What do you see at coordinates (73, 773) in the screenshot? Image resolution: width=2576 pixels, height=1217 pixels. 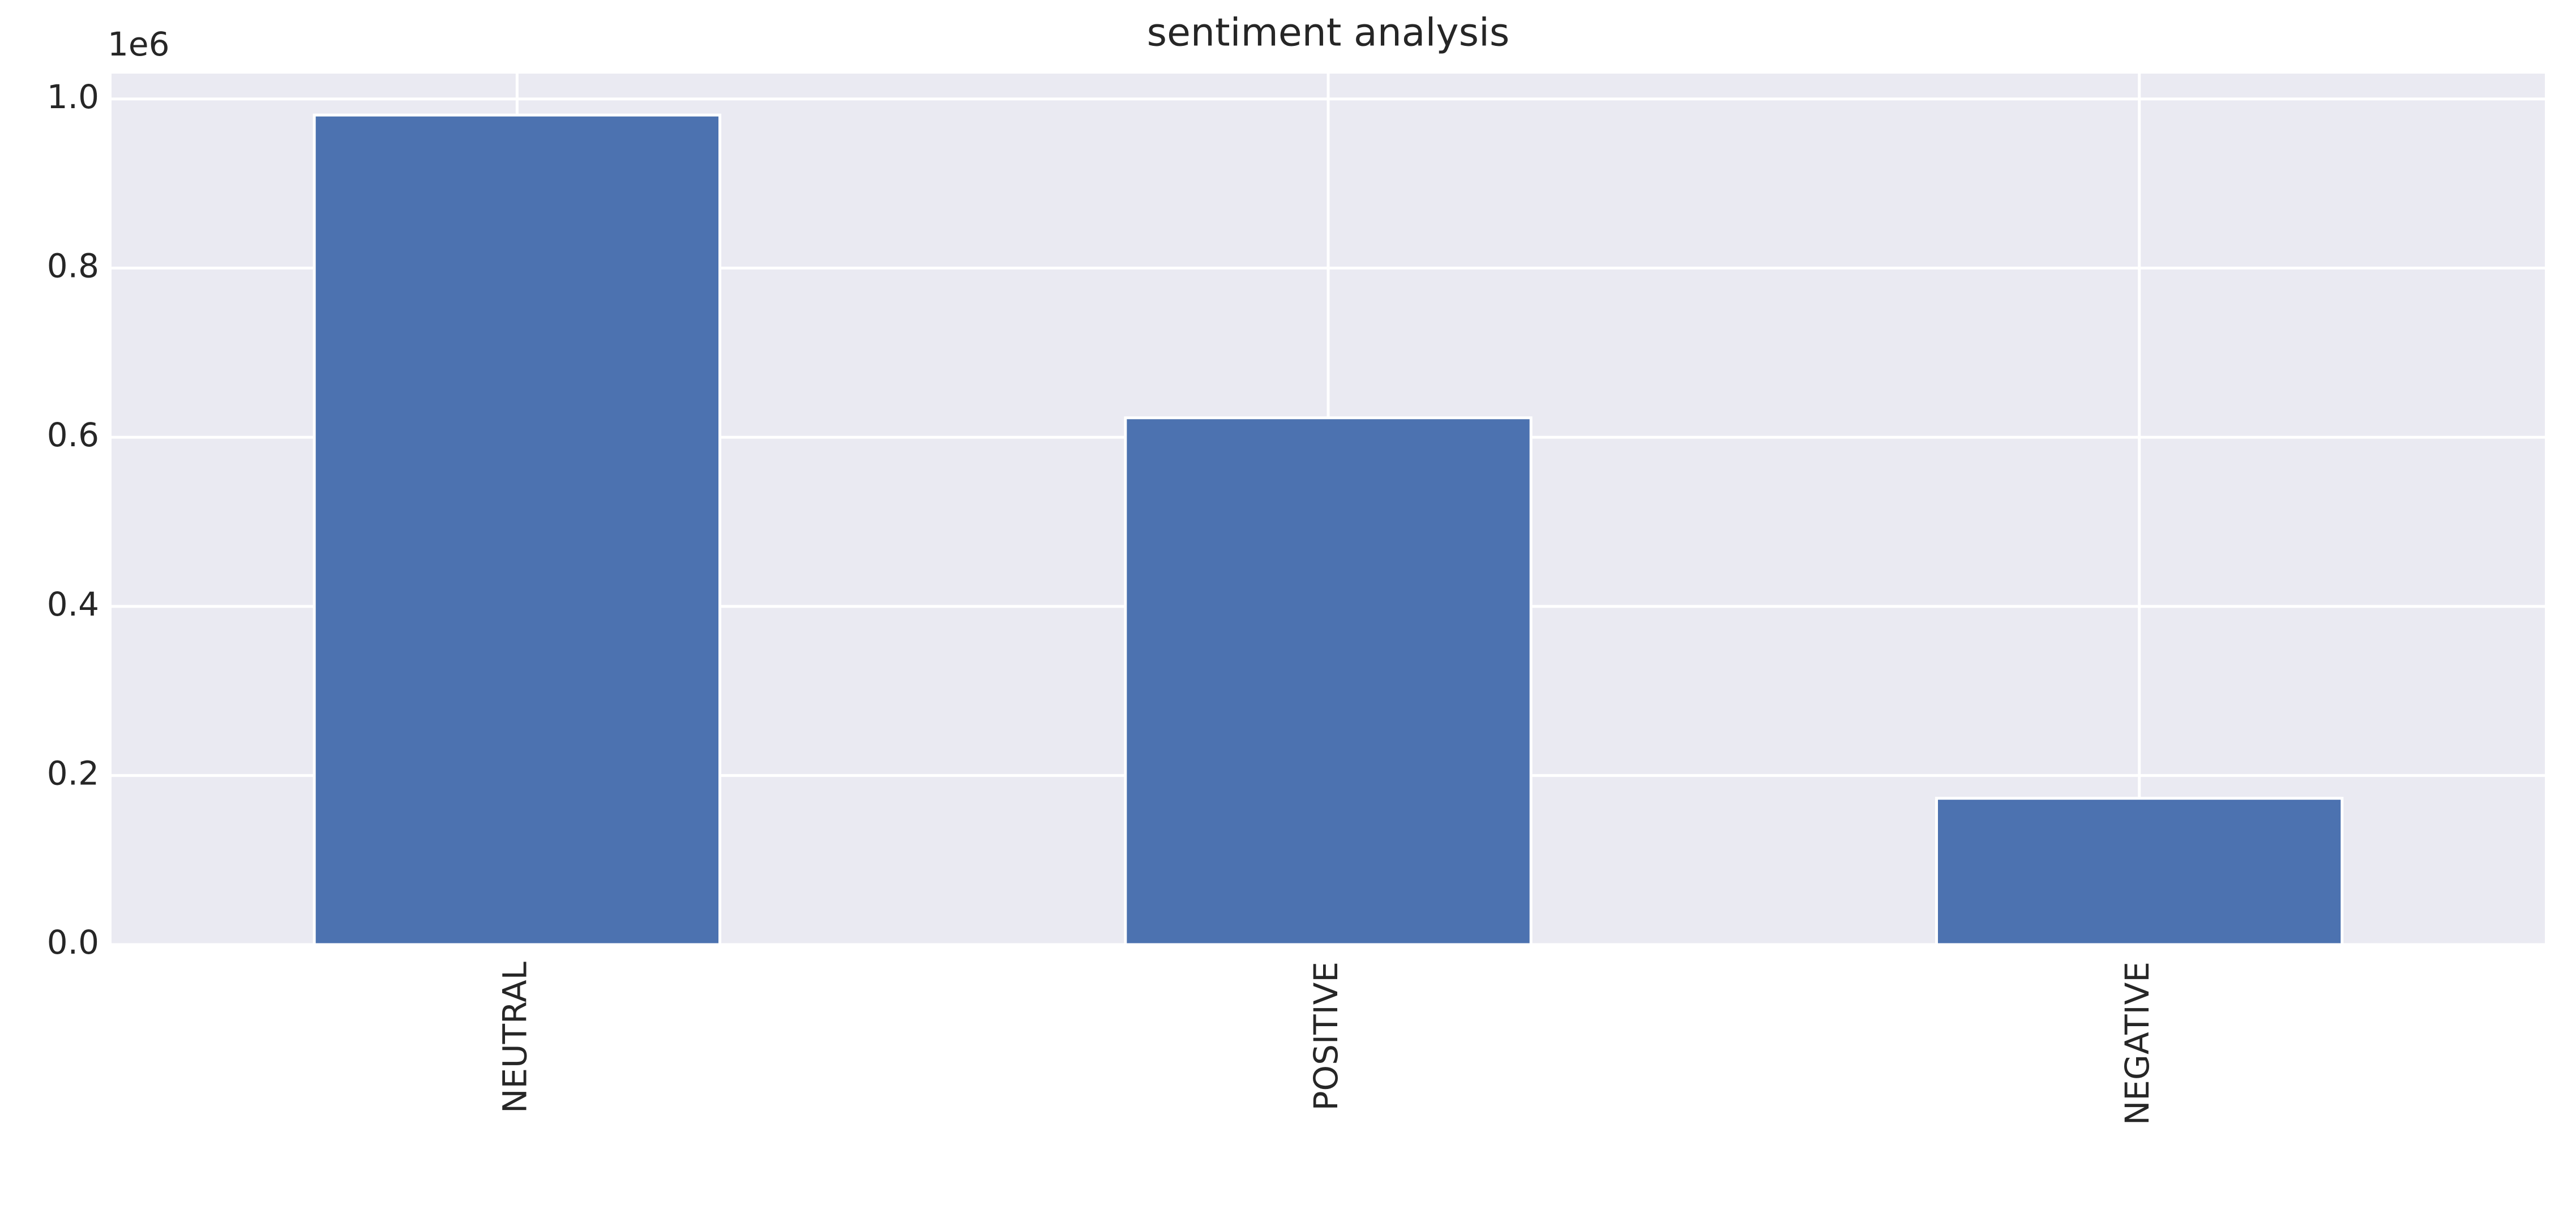 I see `y-tick-label: 0.2` at bounding box center [73, 773].